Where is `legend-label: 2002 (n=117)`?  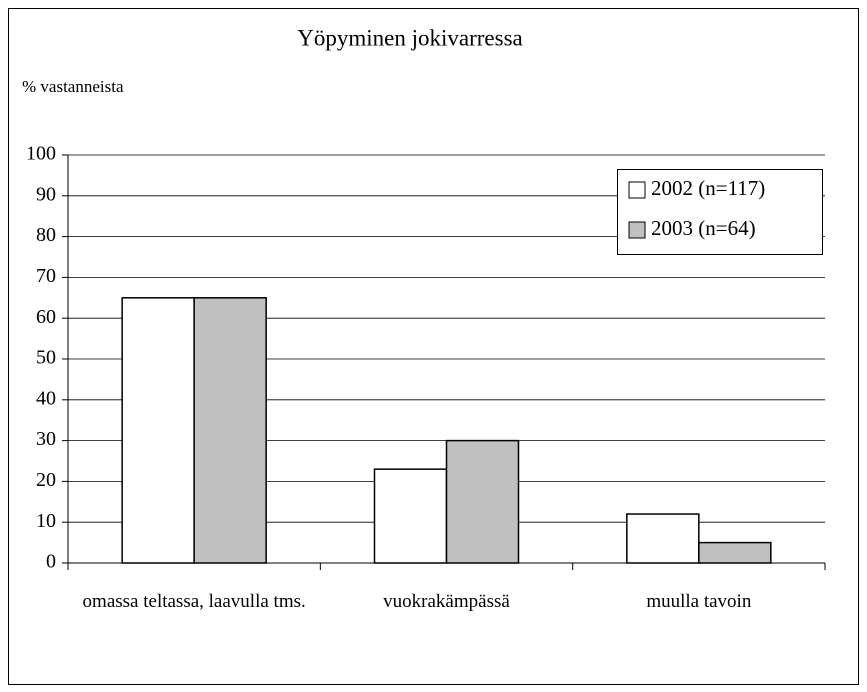
legend-label: 2002 (n=117) is located at coordinates (708, 188).